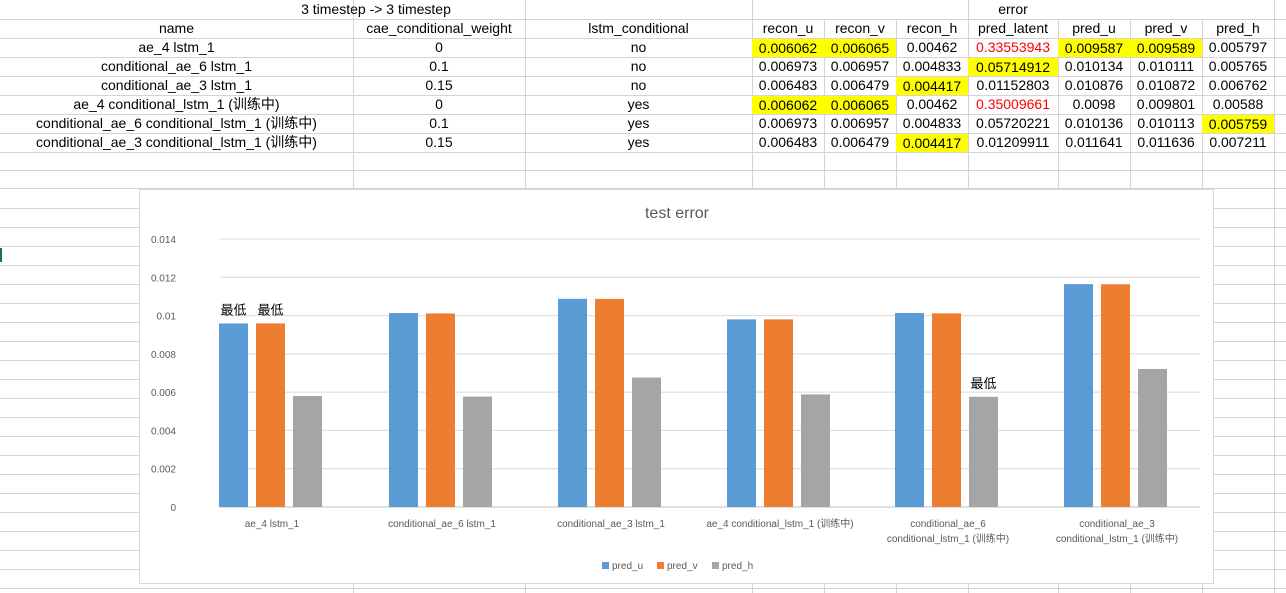  I want to click on table-cell: 0.35009661, so click(1013, 104).